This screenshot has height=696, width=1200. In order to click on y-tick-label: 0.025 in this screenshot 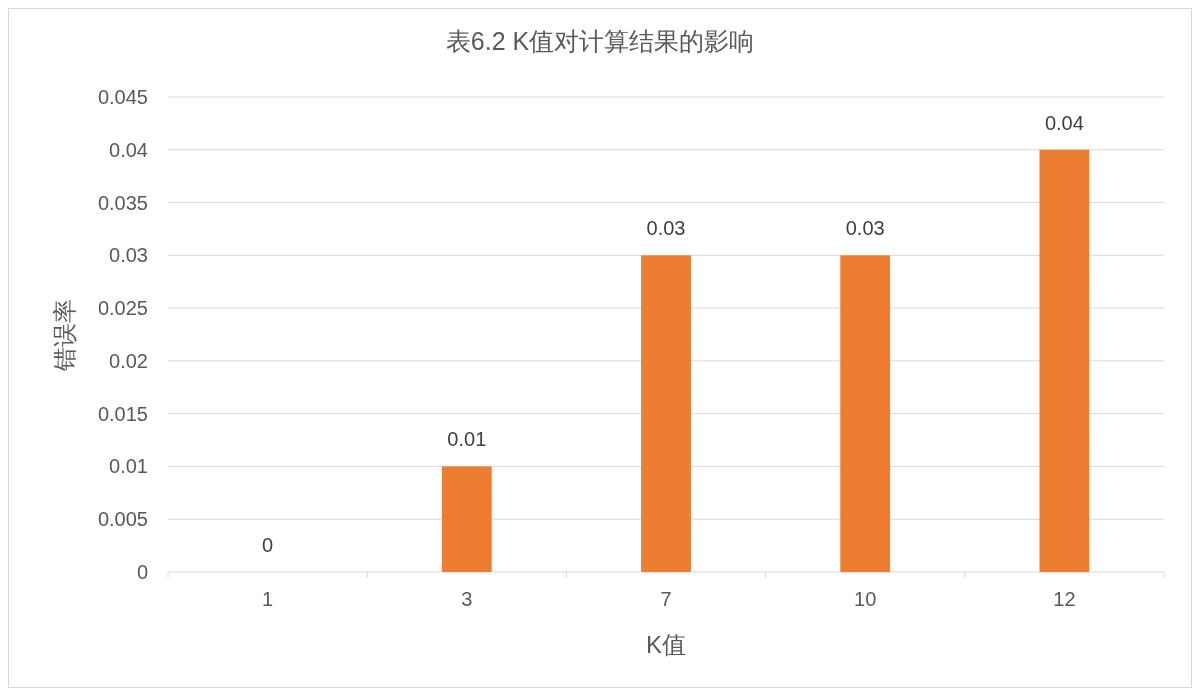, I will do `click(122, 308)`.